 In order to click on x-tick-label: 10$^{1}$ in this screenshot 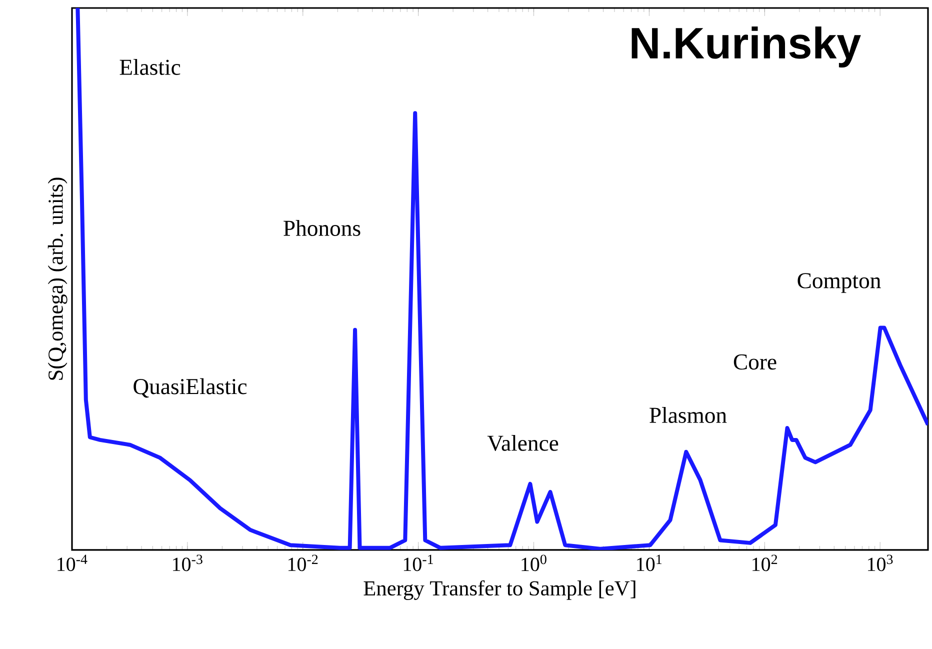, I will do `click(649, 563)`.